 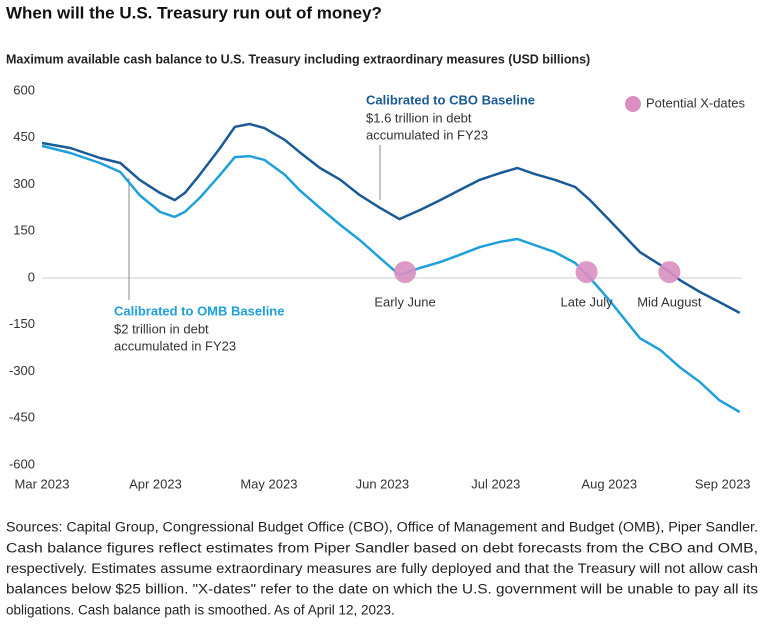 I want to click on x-date-label: Early June, so click(x=404, y=301).